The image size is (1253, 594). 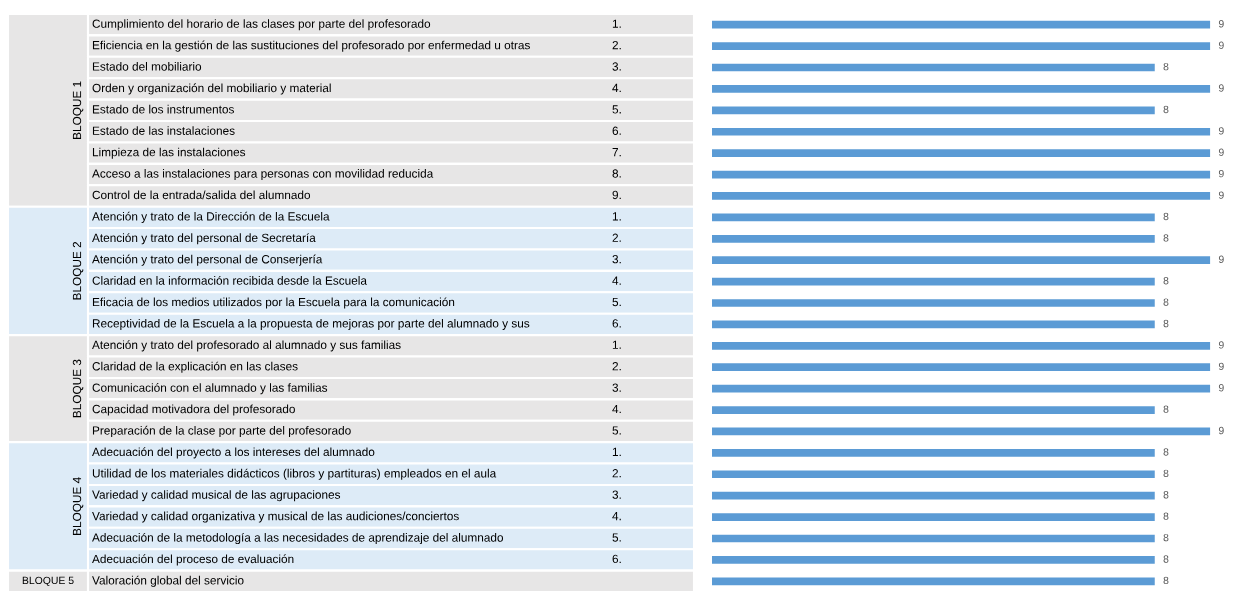 What do you see at coordinates (616, 195) in the screenshot?
I see `y2-tick-label: 9.` at bounding box center [616, 195].